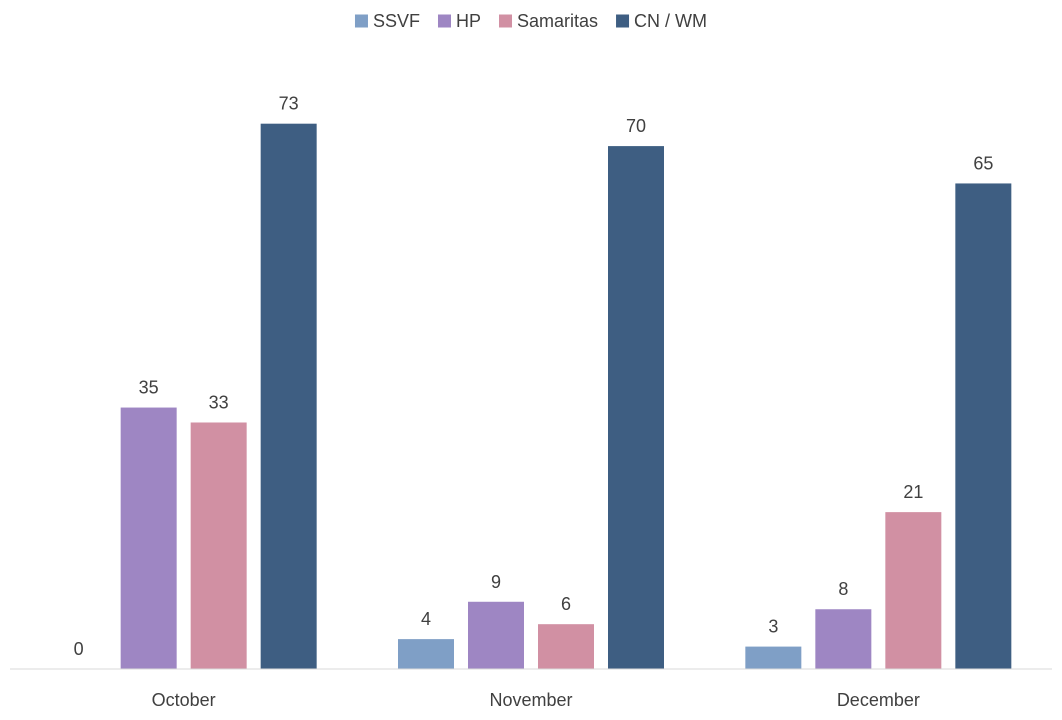 Image resolution: width=1062 pixels, height=720 pixels. Describe the element at coordinates (983, 426) in the screenshot. I see `bar-cn-wm-december` at that location.